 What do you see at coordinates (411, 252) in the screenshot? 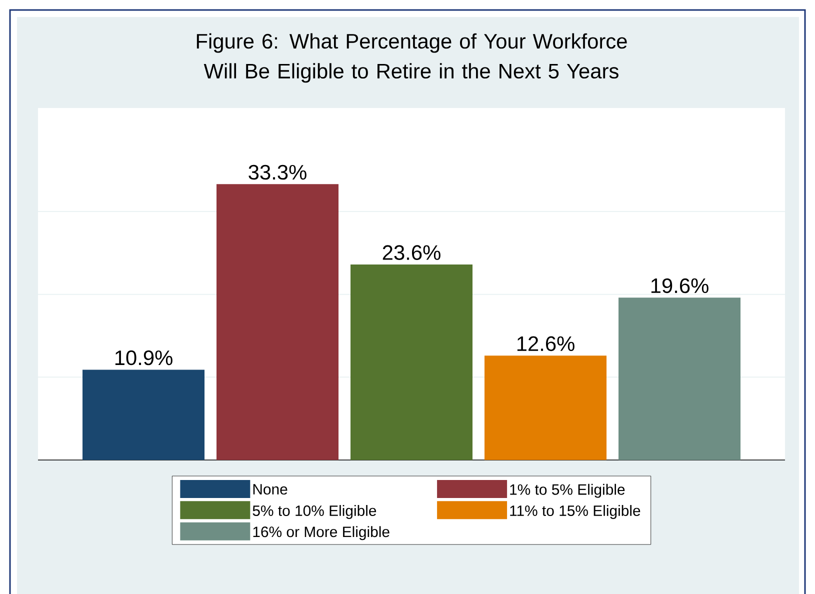
I see `data-label: 23.6%` at bounding box center [411, 252].